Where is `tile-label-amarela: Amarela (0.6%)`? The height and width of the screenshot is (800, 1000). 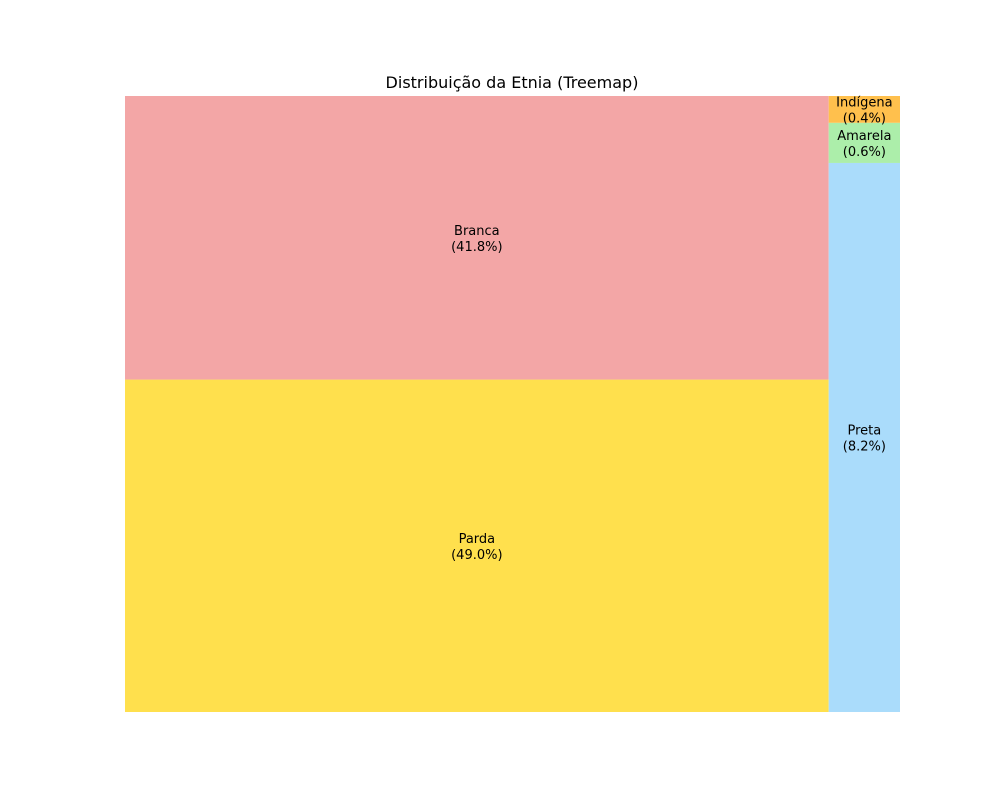
tile-label-amarela: Amarela (0.6%) is located at coordinates (864, 144).